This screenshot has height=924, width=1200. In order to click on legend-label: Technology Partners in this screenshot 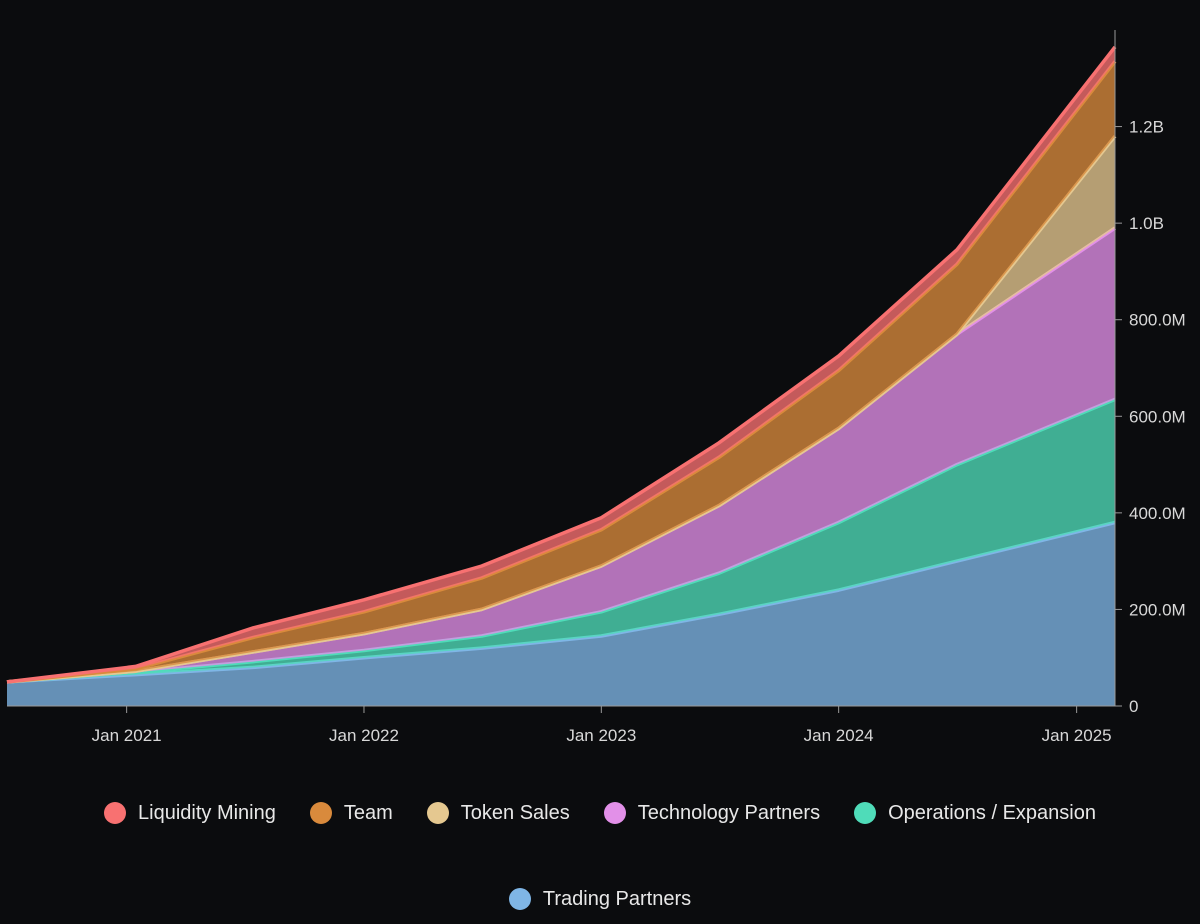, I will do `click(729, 812)`.